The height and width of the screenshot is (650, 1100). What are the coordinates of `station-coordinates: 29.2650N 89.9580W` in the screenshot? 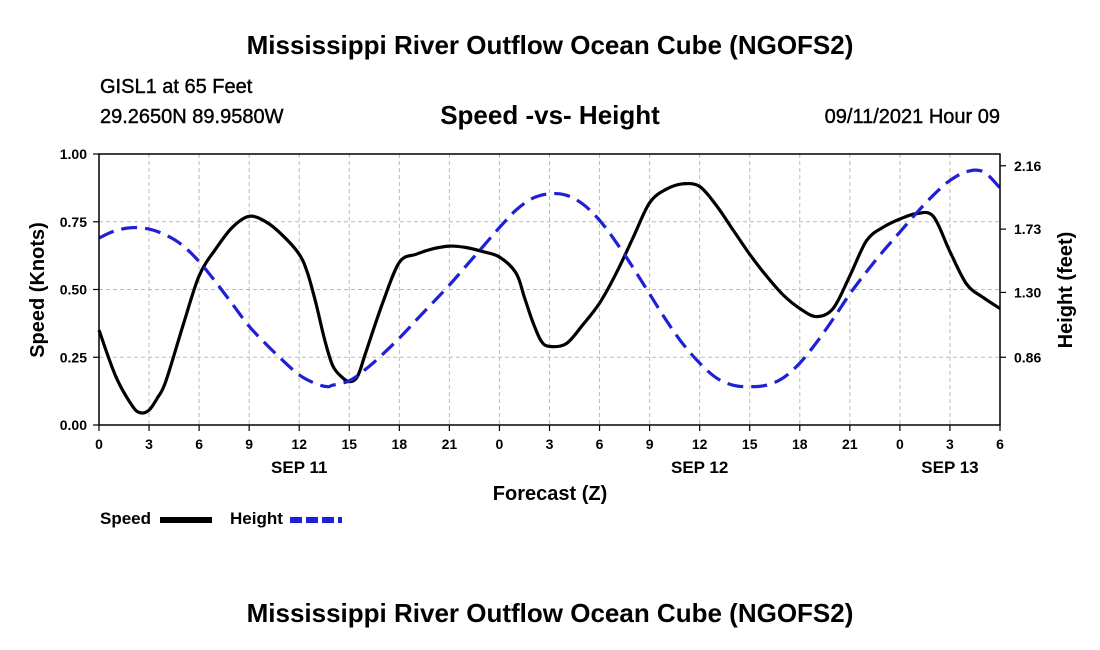 It's located at (192, 117).